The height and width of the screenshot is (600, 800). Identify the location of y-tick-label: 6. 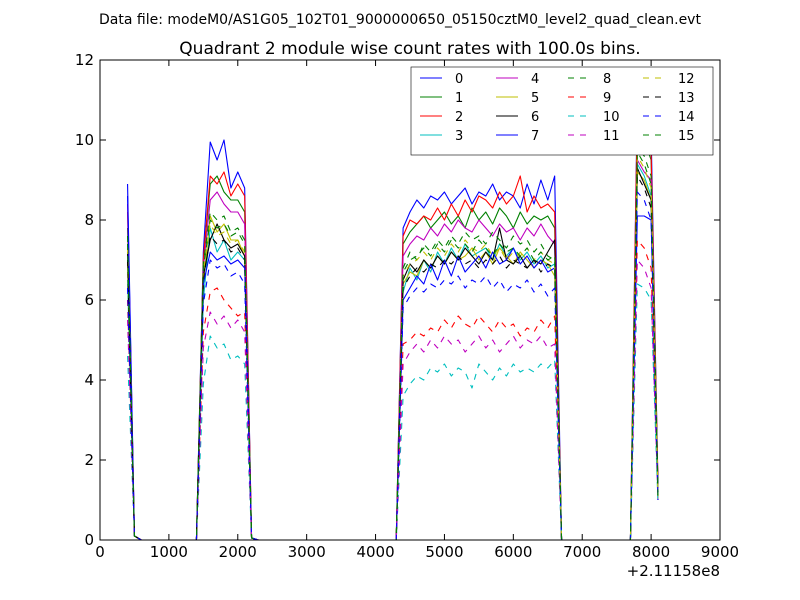
(89, 300).